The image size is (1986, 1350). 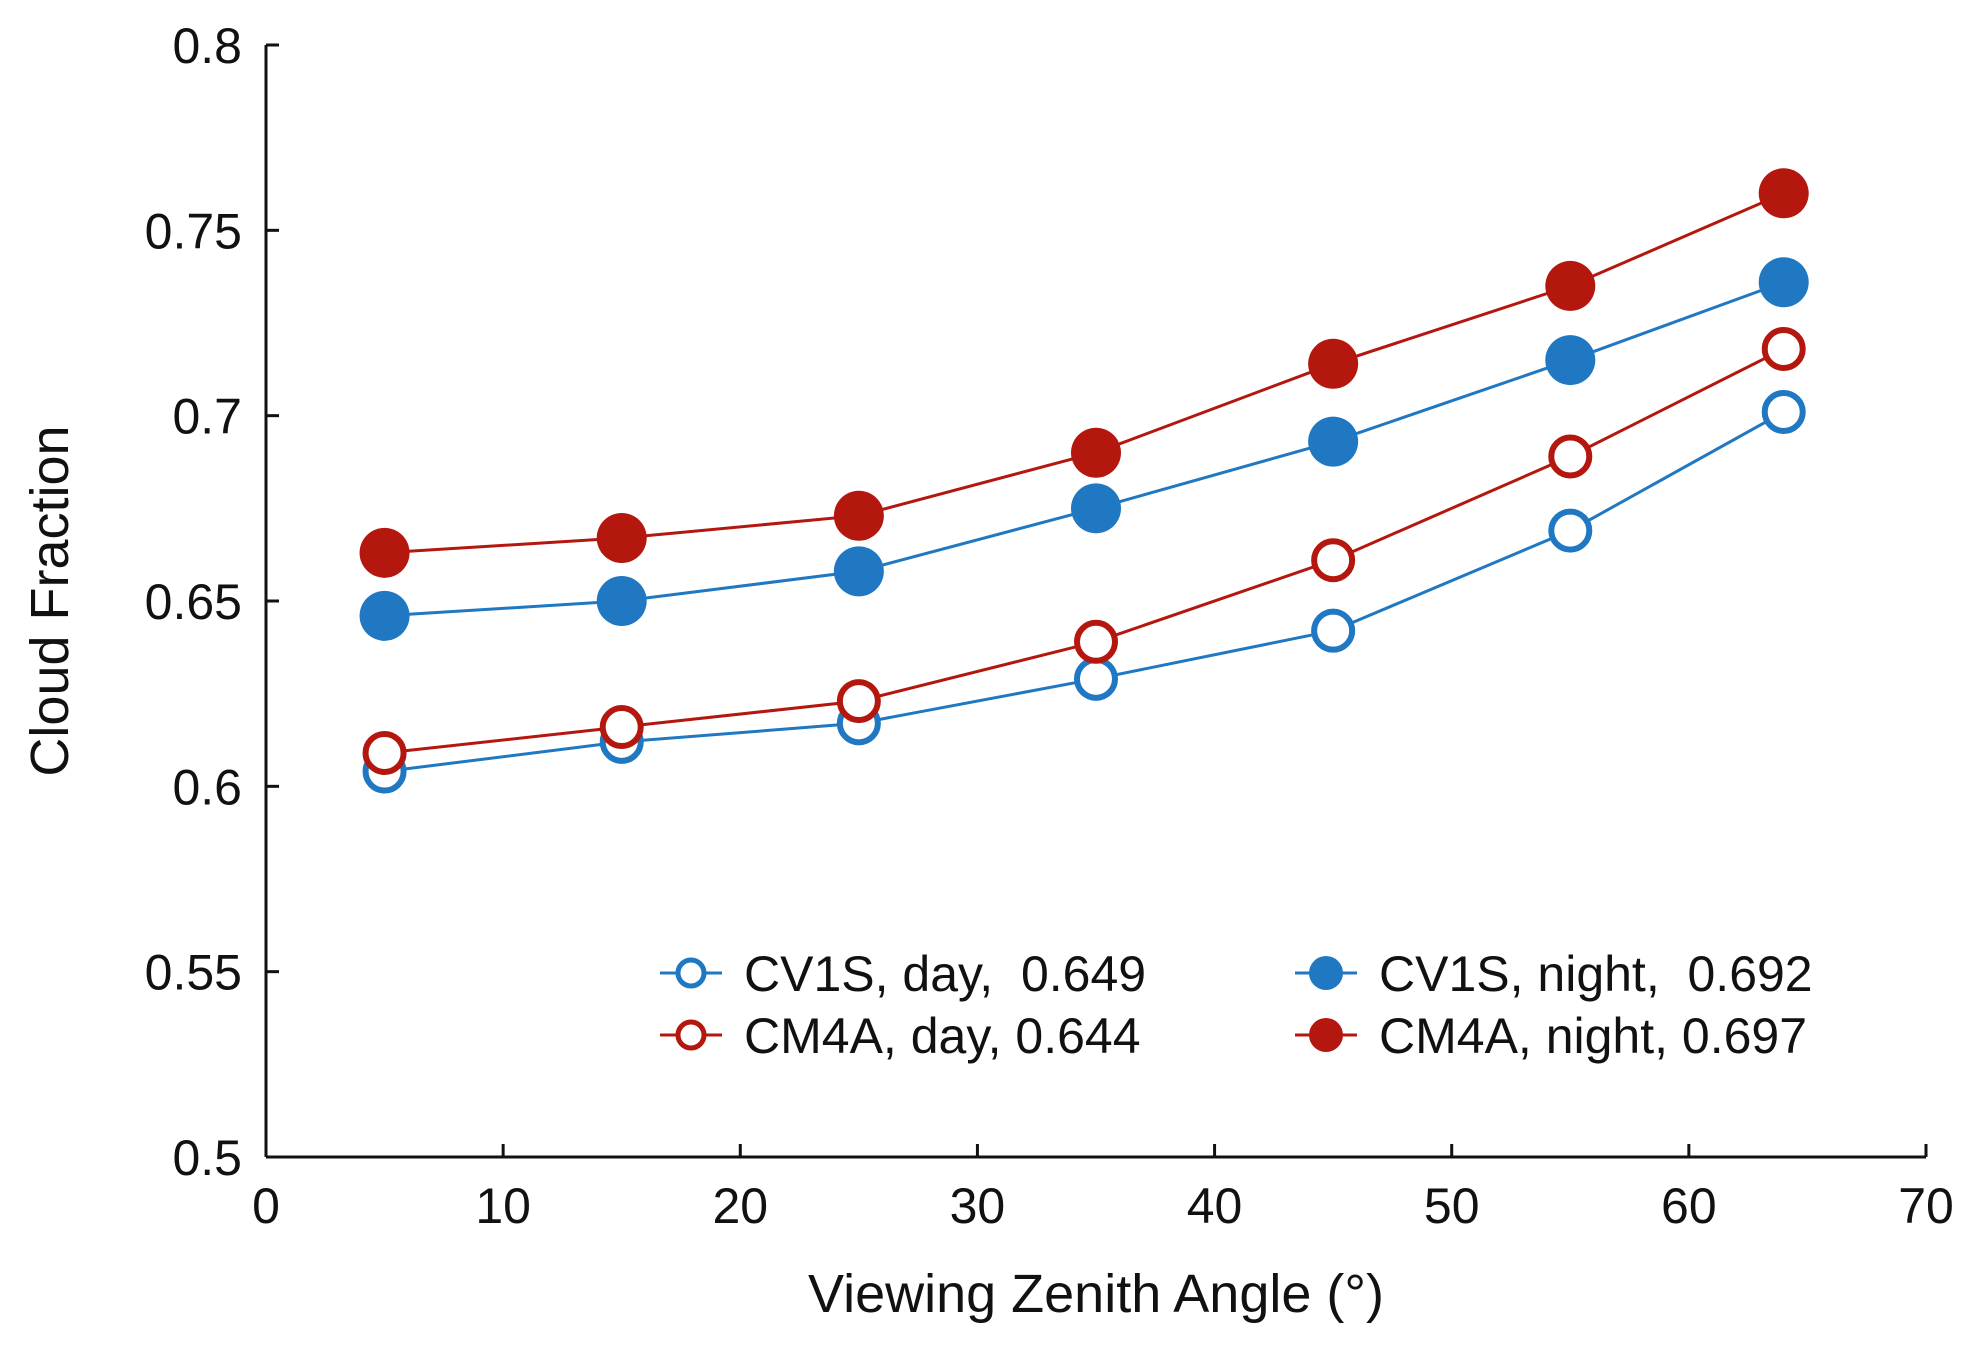 What do you see at coordinates (691, 1035) in the screenshot?
I see `legend-marker-cm4a-day` at bounding box center [691, 1035].